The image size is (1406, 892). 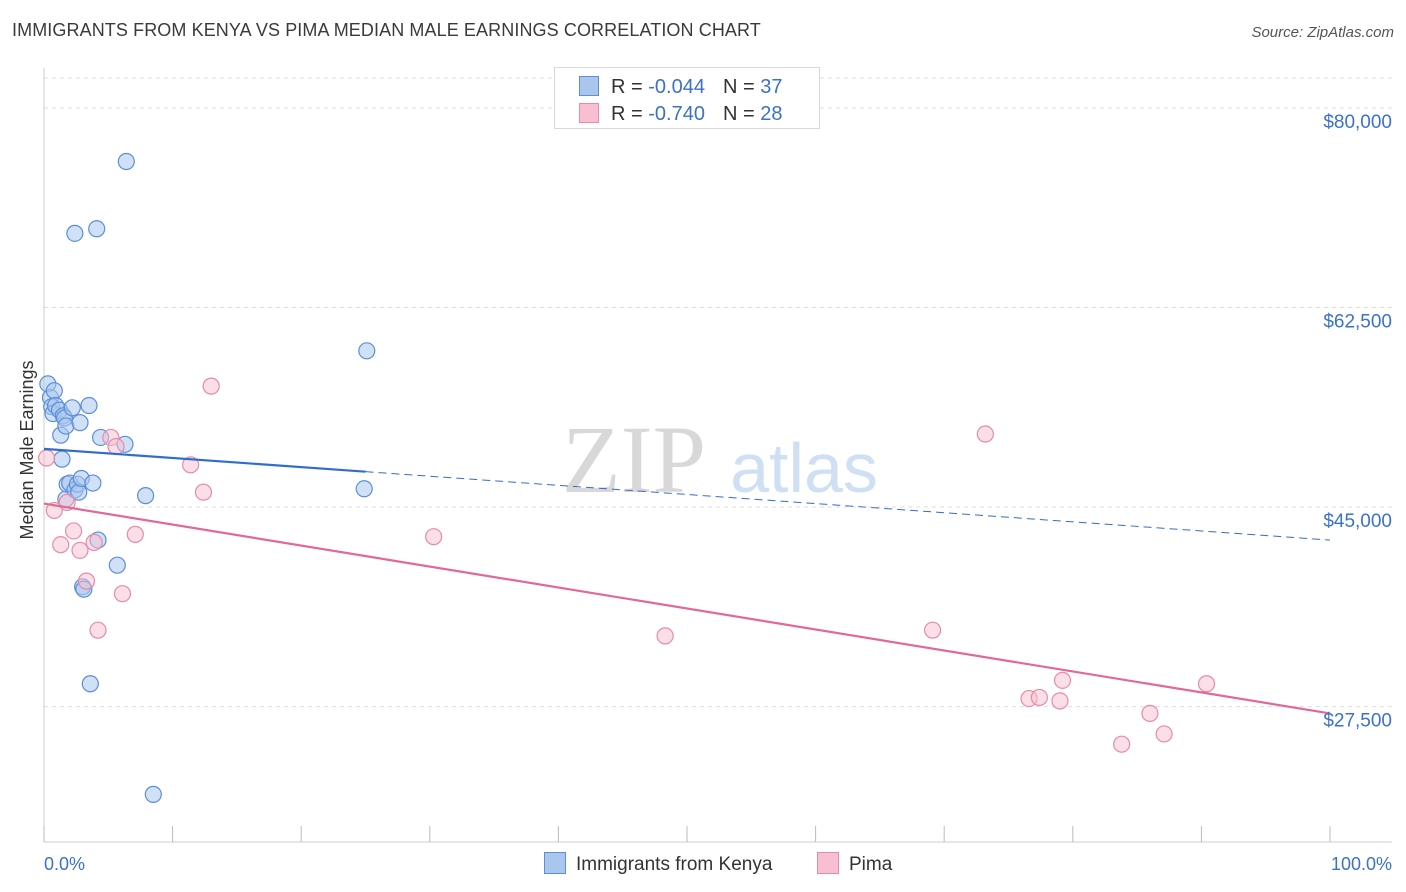 What do you see at coordinates (676, 114) in the screenshot?
I see `legend-r-value-pima: -0.740` at bounding box center [676, 114].